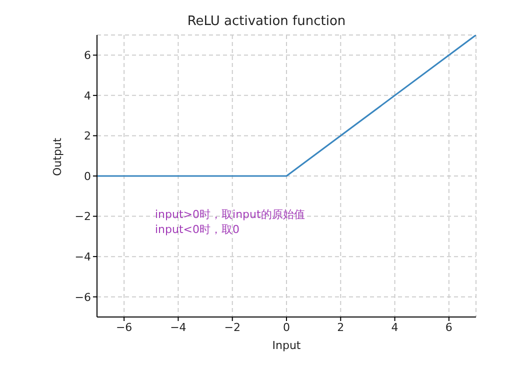  Describe the element at coordinates (87, 136) in the screenshot. I see `y-tick-label: 2` at that location.